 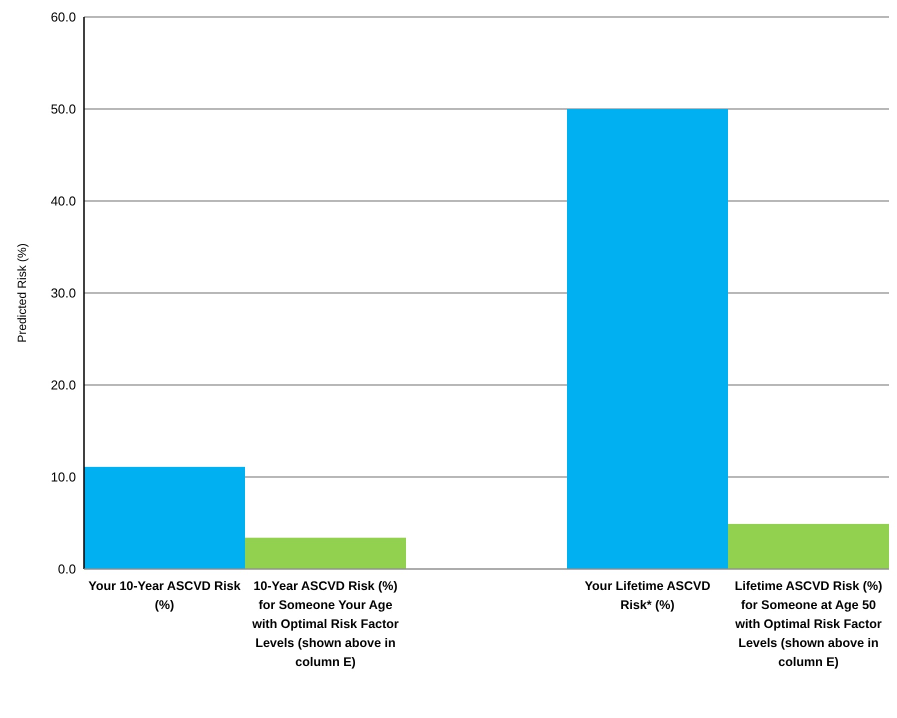 I want to click on x-tick-label: Your 10-Year ASCVD Risk (%), so click(x=164, y=595).